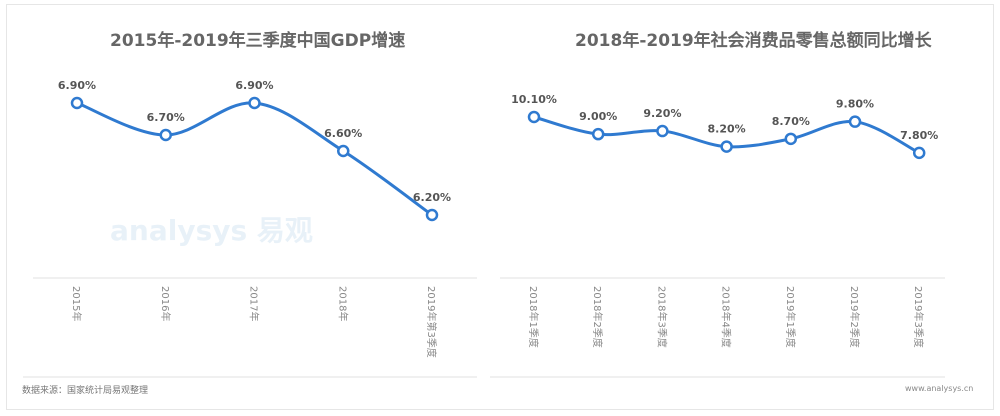 The width and height of the screenshot is (1000, 416). Describe the element at coordinates (598, 116) in the screenshot. I see `data-label: 9.00%` at that location.